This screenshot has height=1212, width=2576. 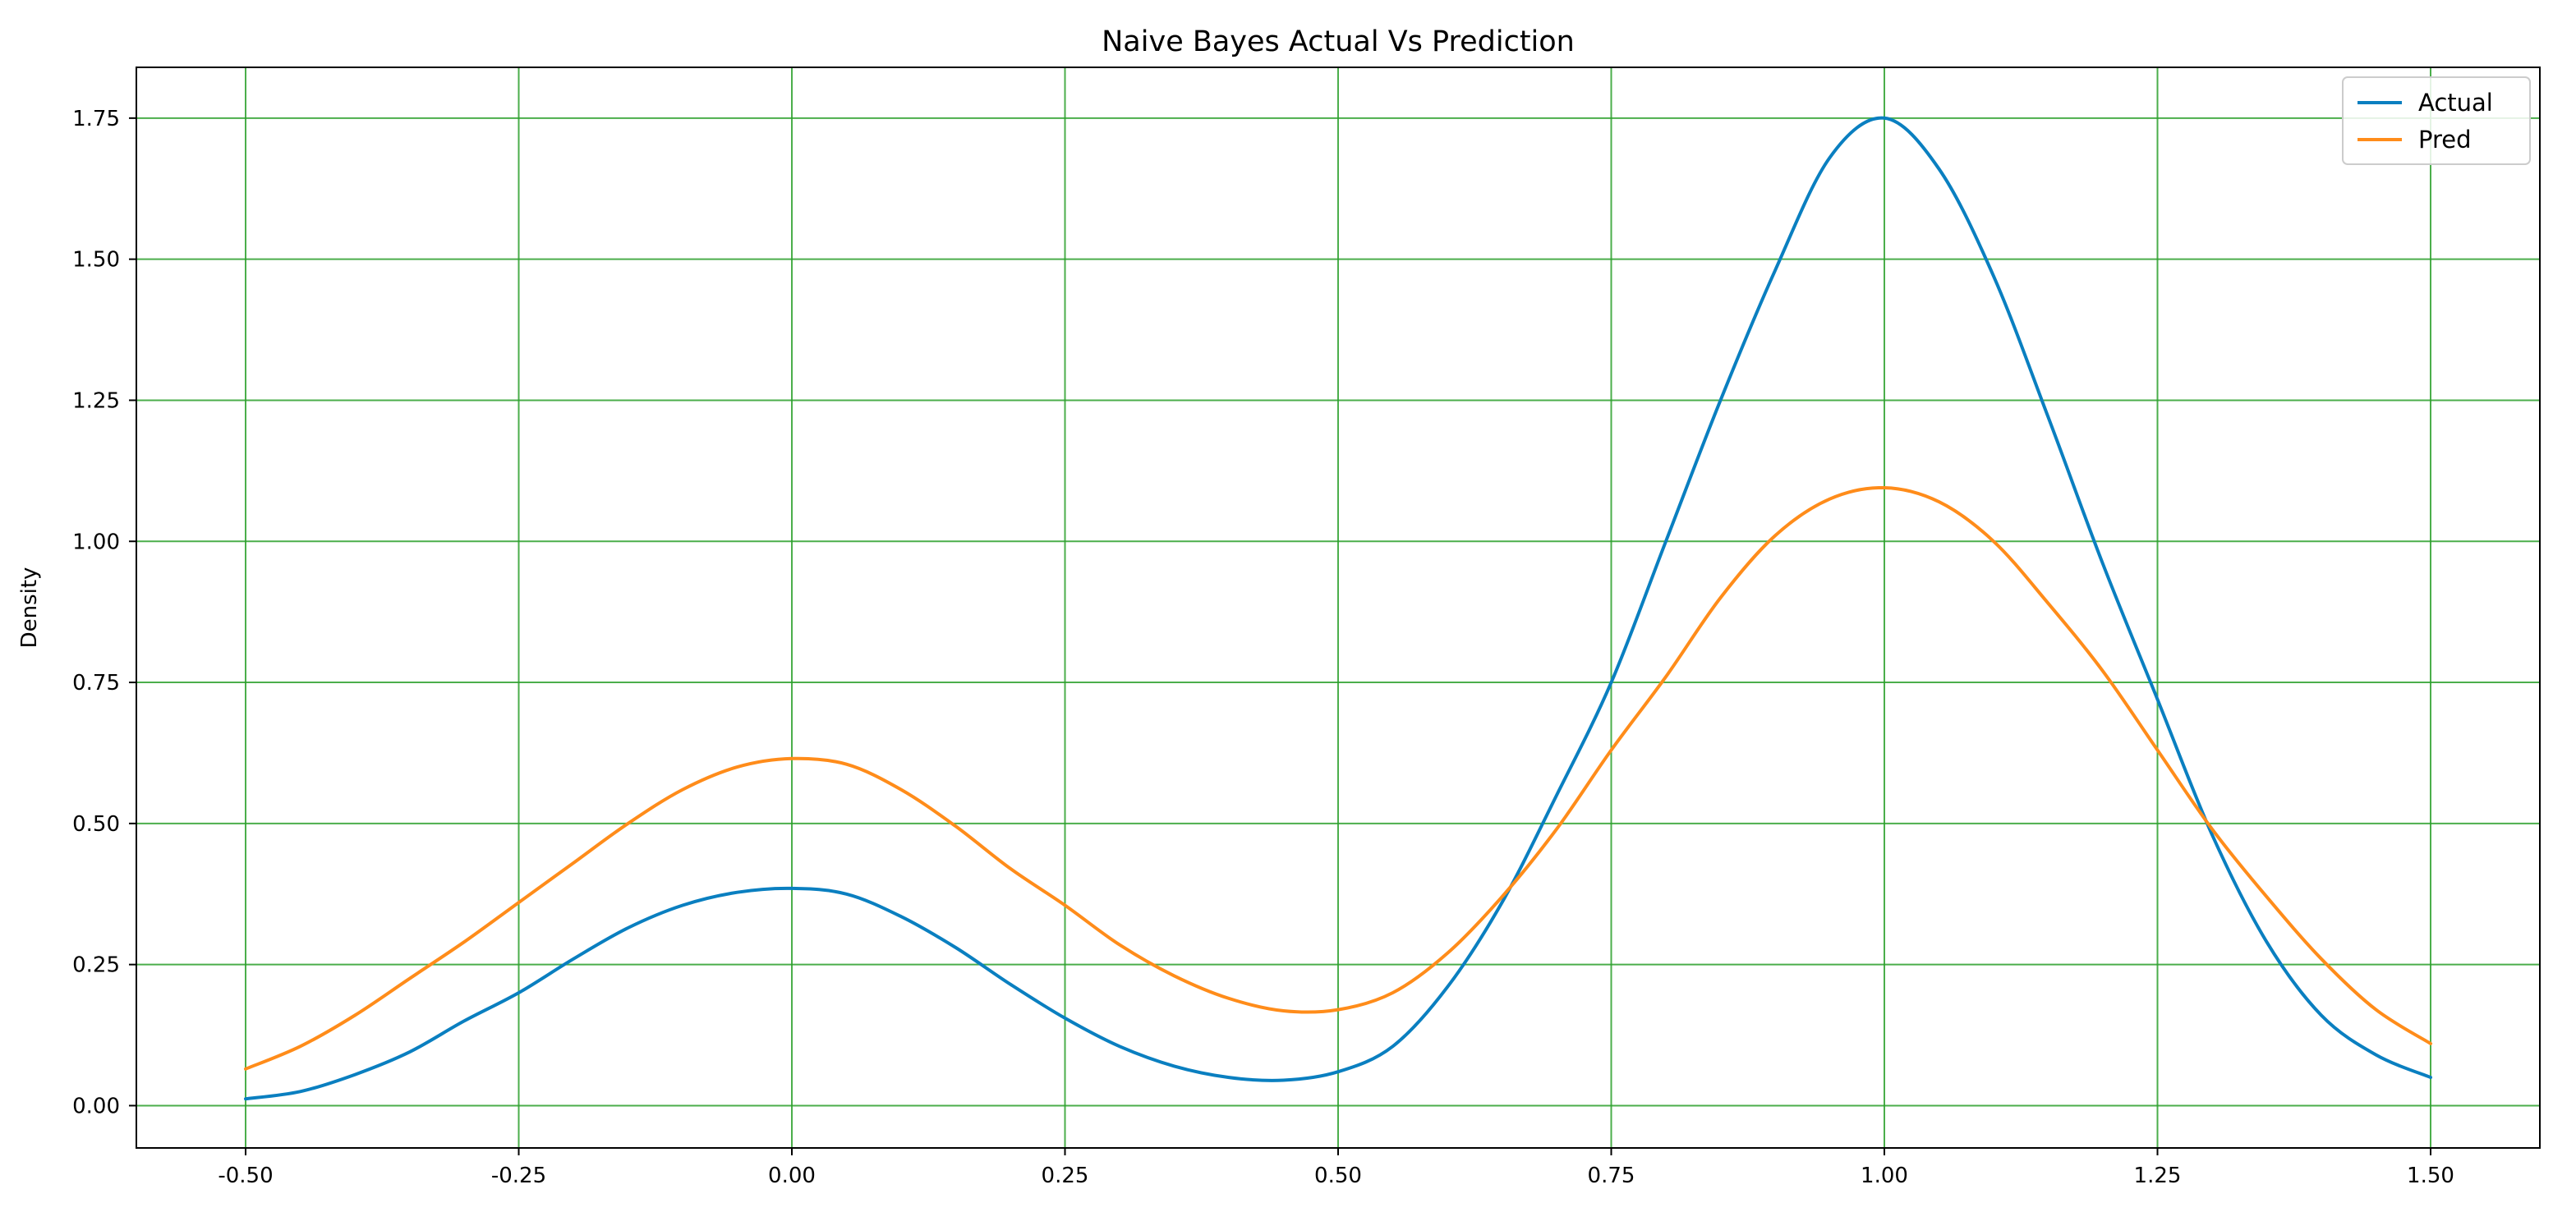 What do you see at coordinates (1338, 41) in the screenshot?
I see `chart-title: Naive Bayes Actual Vs Prediction` at bounding box center [1338, 41].